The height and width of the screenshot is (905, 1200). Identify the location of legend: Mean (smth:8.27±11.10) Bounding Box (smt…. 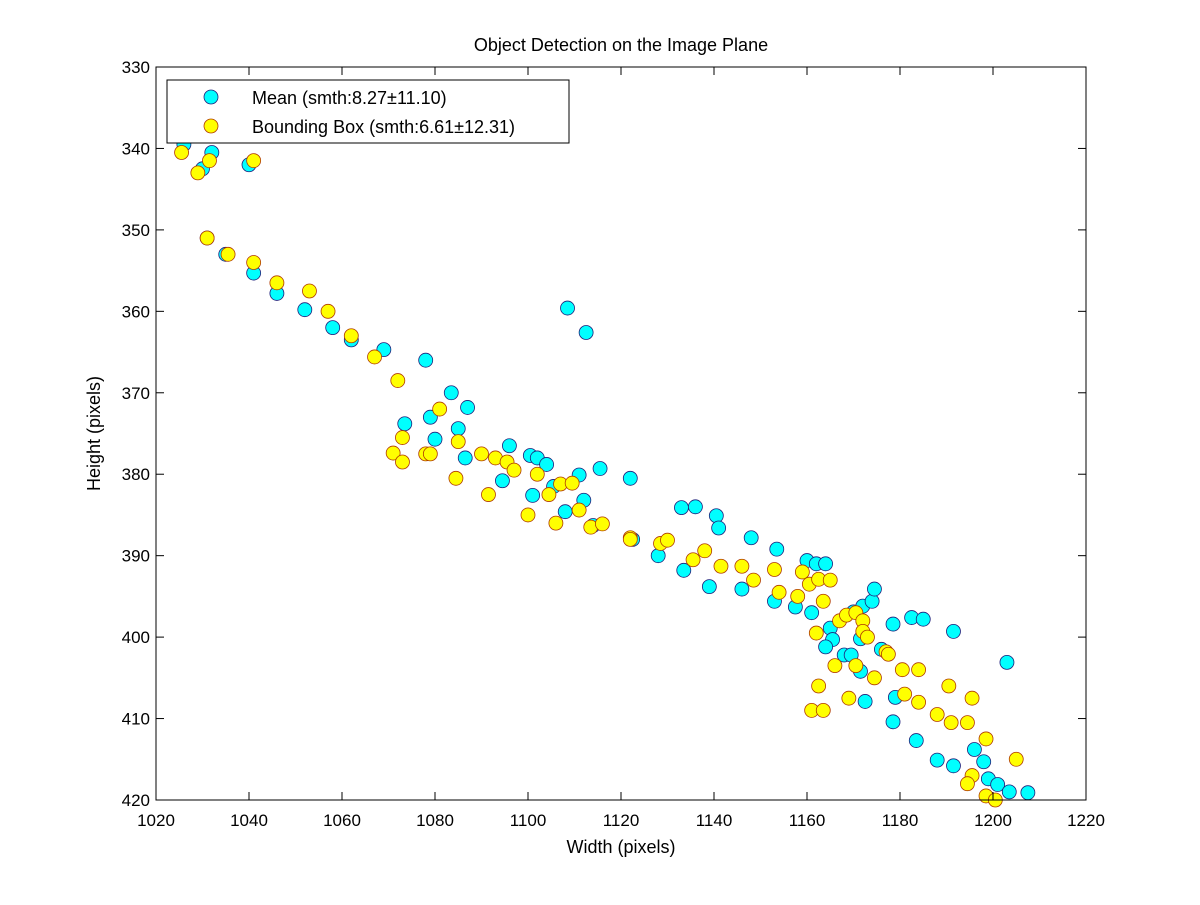
(368, 111).